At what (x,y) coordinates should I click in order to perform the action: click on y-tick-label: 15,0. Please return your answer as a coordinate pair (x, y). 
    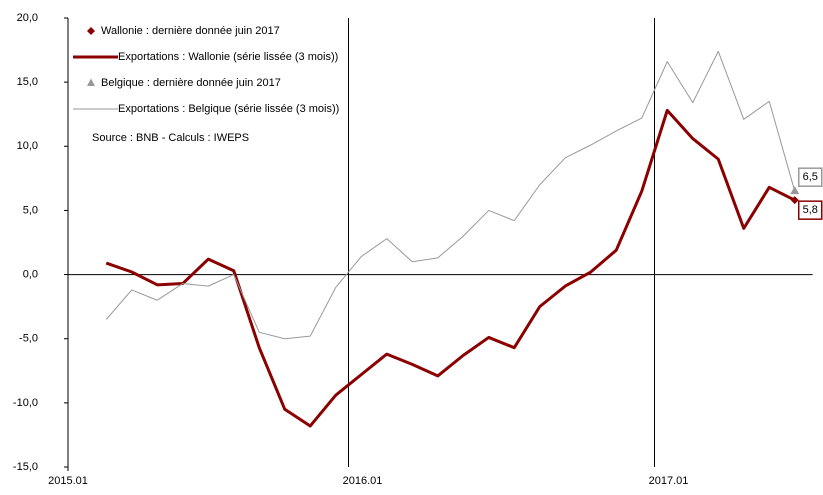
    Looking at the image, I should click on (27, 82).